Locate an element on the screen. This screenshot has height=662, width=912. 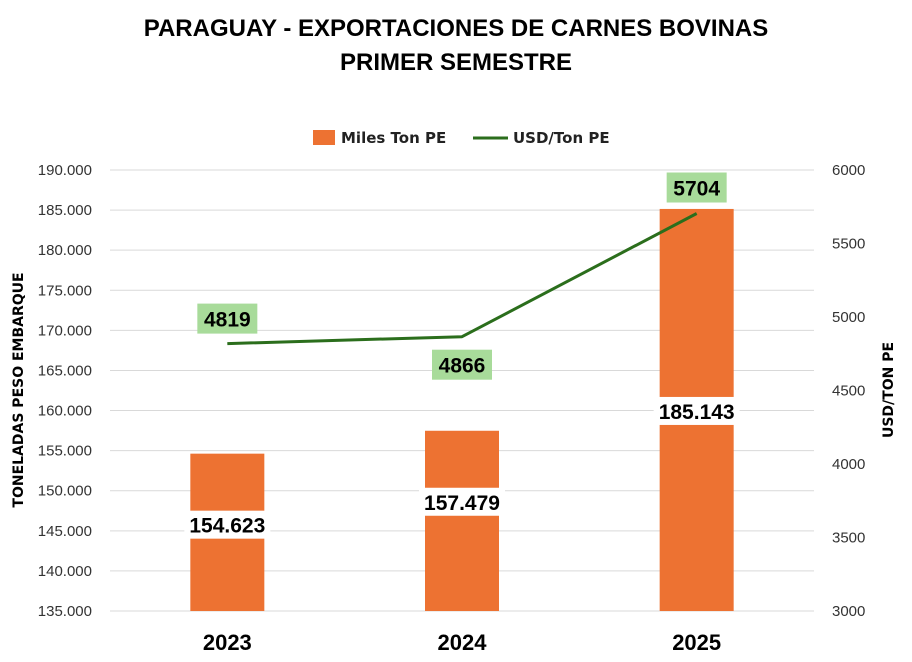
bar-value-label: 154.623 is located at coordinates (227, 526).